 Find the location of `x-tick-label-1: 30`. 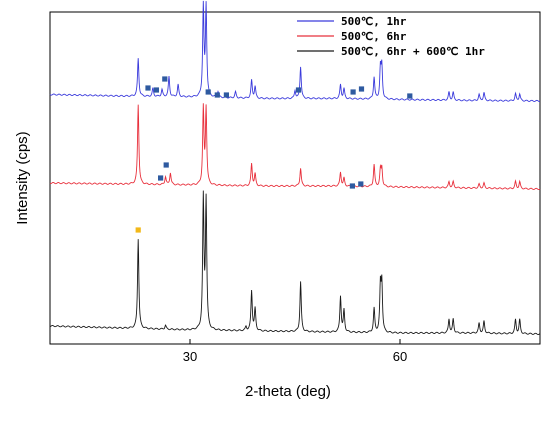

x-tick-label-1: 30 is located at coordinates (190, 356).